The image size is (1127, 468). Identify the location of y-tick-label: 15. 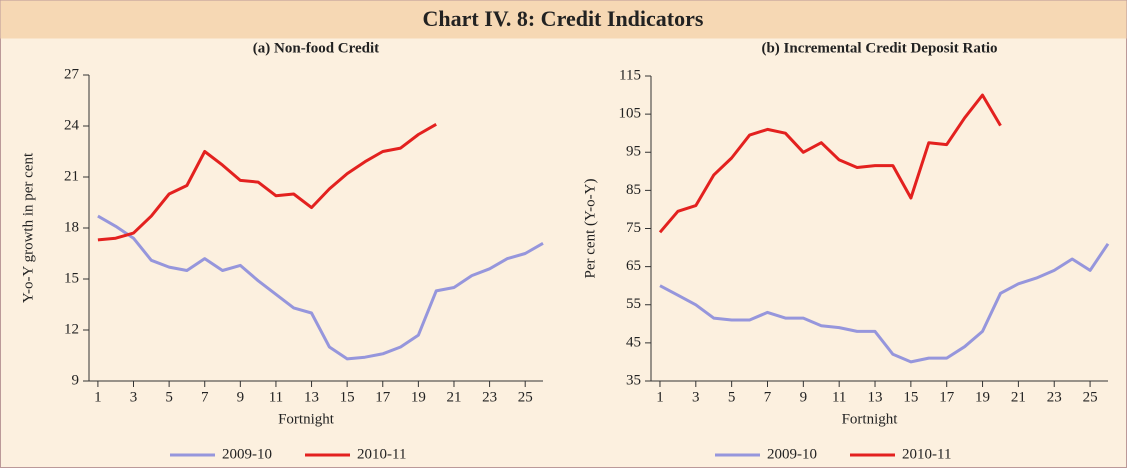
(71, 278).